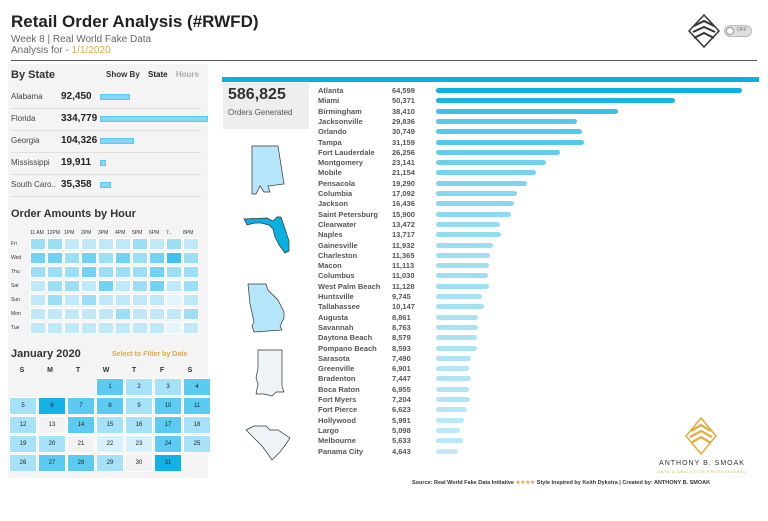 The width and height of the screenshot is (768, 521). I want to click on calendar-day: 8, so click(110, 406).